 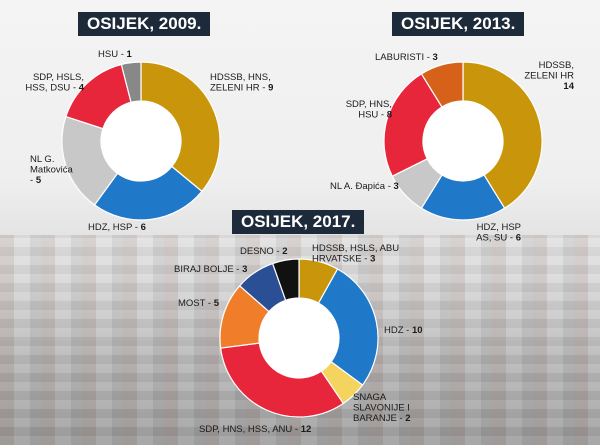 I want to click on slice-label: SDP, HSLS, HSS, DSU - 4, so click(x=54, y=83).